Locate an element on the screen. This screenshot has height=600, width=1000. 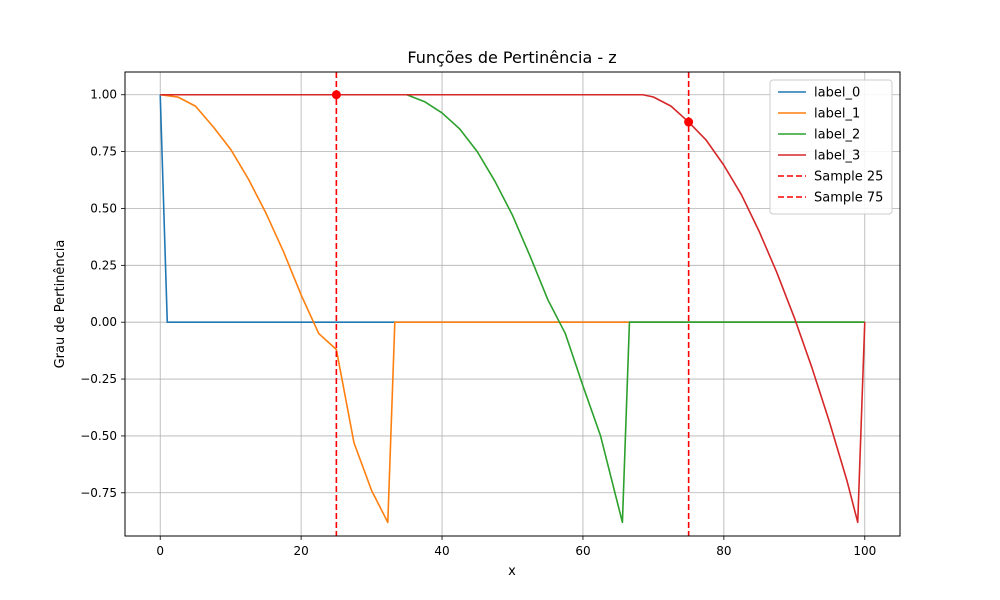
legend-label: Sample 75 is located at coordinates (848, 198).